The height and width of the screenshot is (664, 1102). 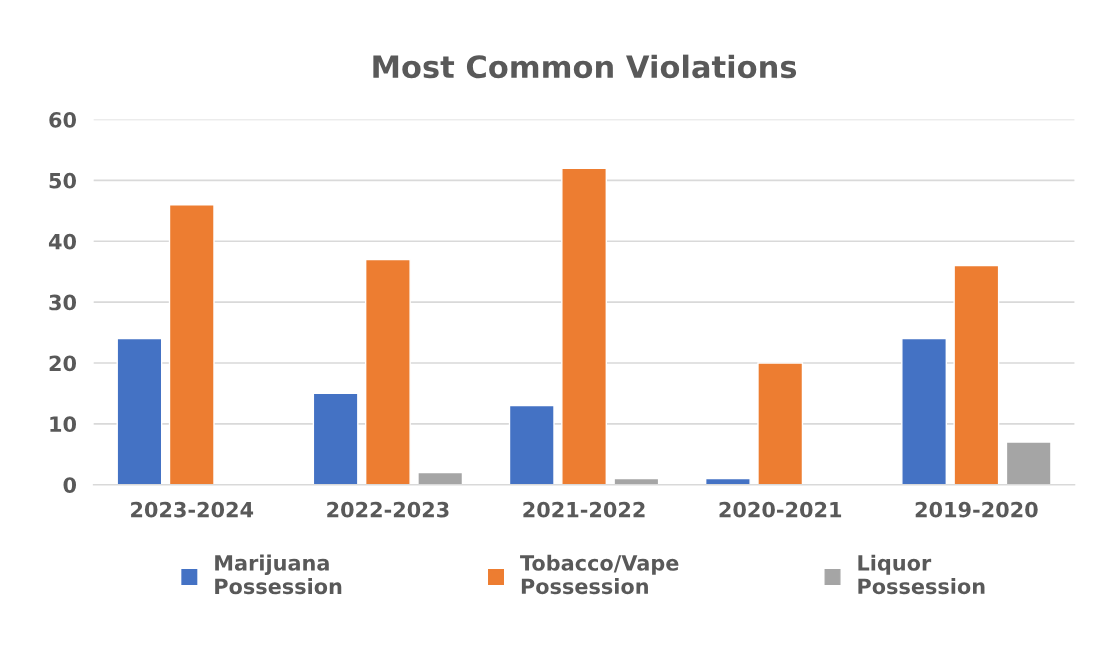 What do you see at coordinates (584, 509) in the screenshot?
I see `x-tick-label: 2021-2022` at bounding box center [584, 509].